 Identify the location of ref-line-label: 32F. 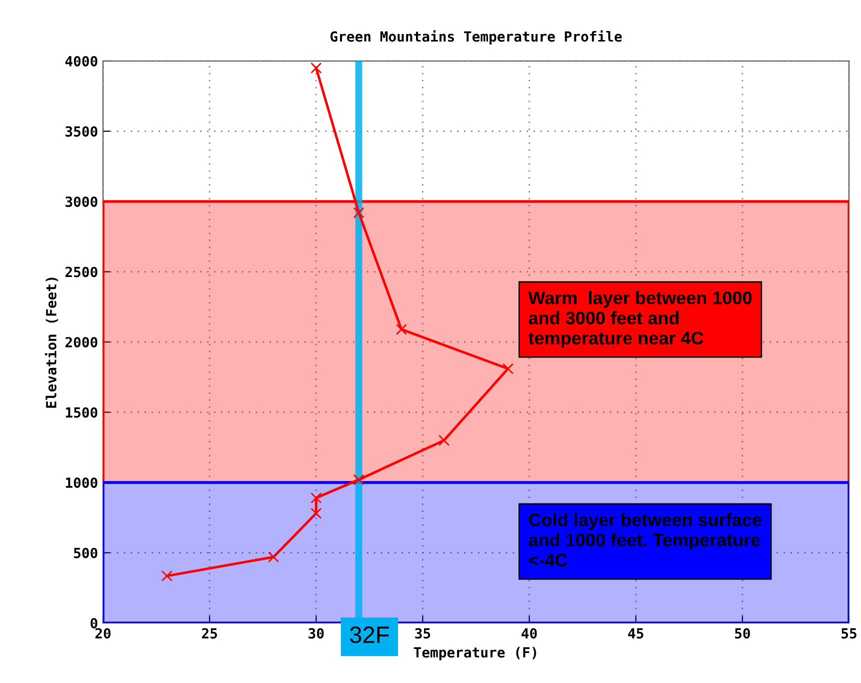
(369, 635).